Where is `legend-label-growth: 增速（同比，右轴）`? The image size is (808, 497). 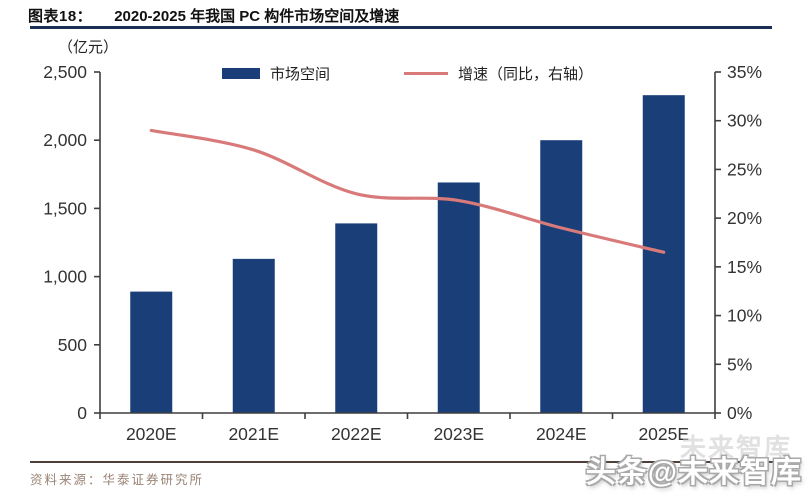 legend-label-growth: 增速（同比，右轴） is located at coordinates (526, 74).